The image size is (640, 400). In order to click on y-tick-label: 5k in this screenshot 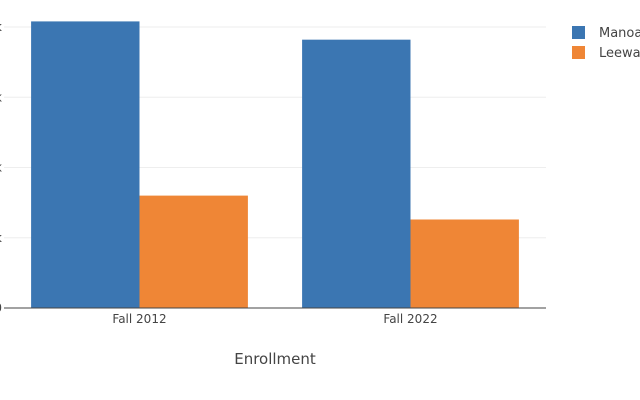, I will do `click(1, 238)`.